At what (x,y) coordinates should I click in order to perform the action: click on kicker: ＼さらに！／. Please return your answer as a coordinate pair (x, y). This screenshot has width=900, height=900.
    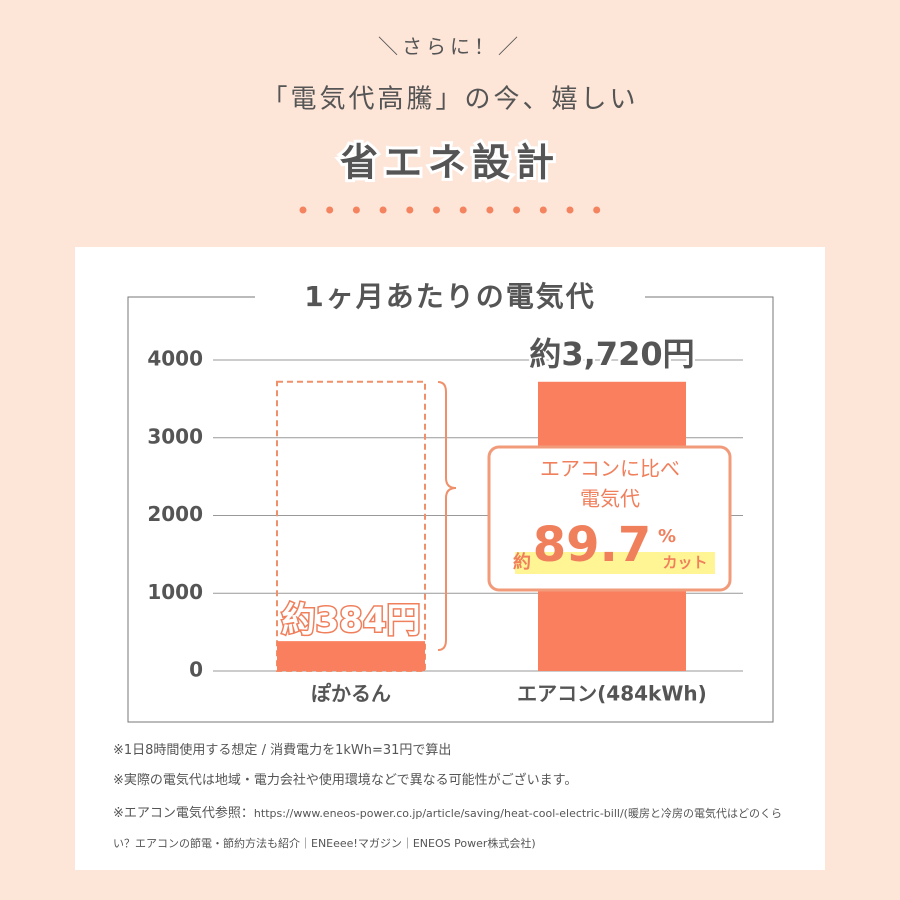
    Looking at the image, I should click on (450, 47).